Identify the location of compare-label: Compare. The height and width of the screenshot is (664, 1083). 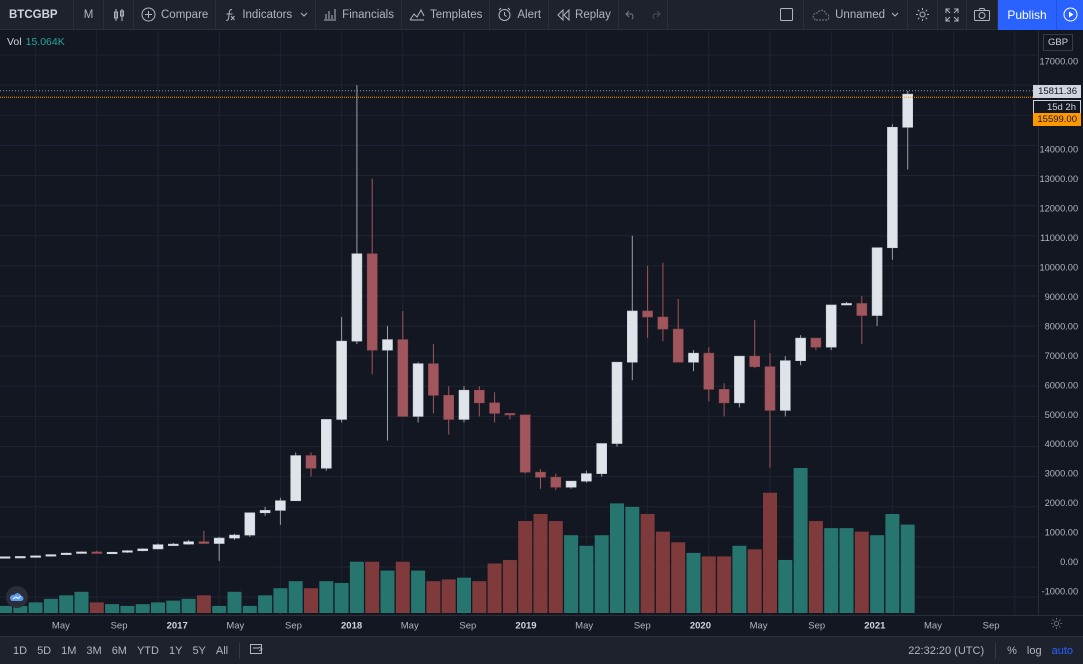
(185, 14).